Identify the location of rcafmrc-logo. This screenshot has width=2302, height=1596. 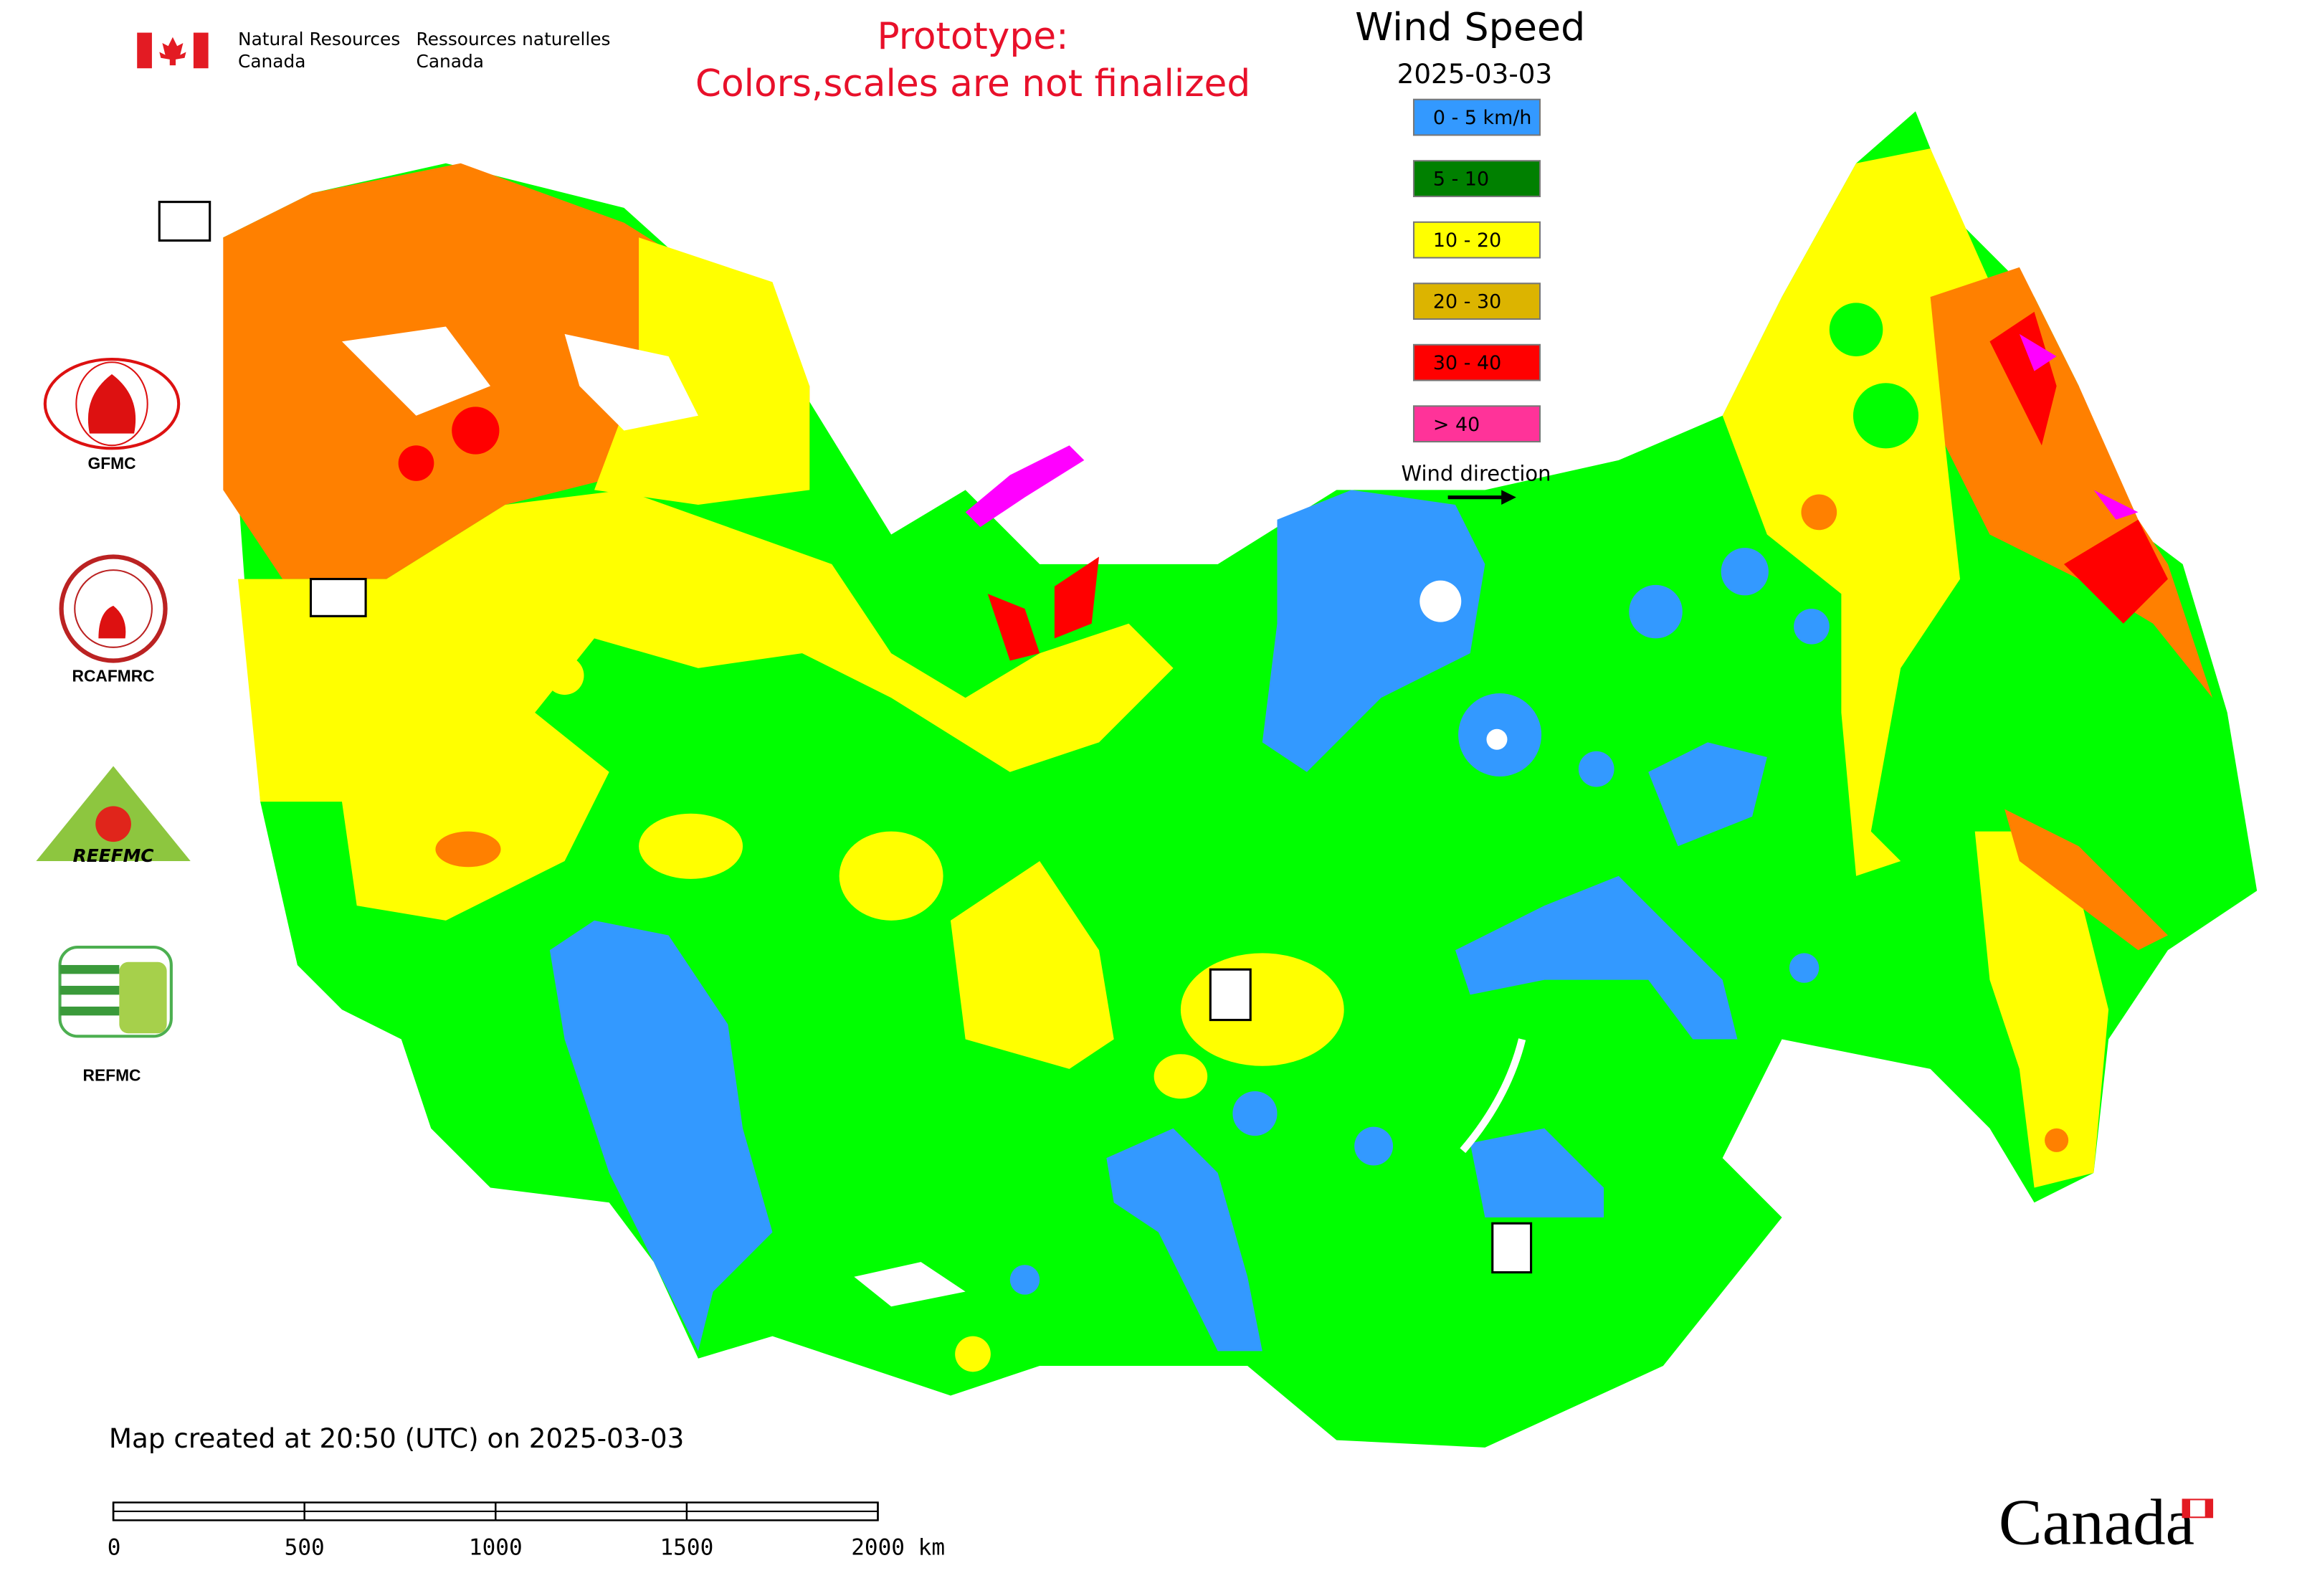
(113, 608).